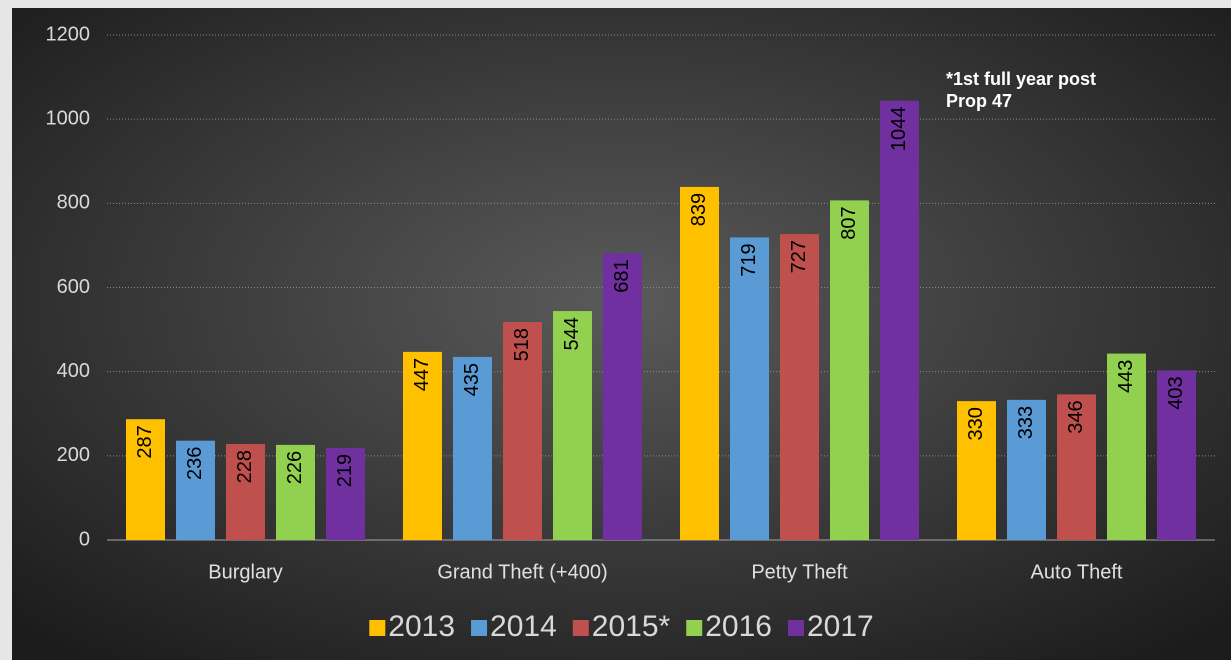  What do you see at coordinates (421, 626) in the screenshot?
I see `legend-label: 2013` at bounding box center [421, 626].